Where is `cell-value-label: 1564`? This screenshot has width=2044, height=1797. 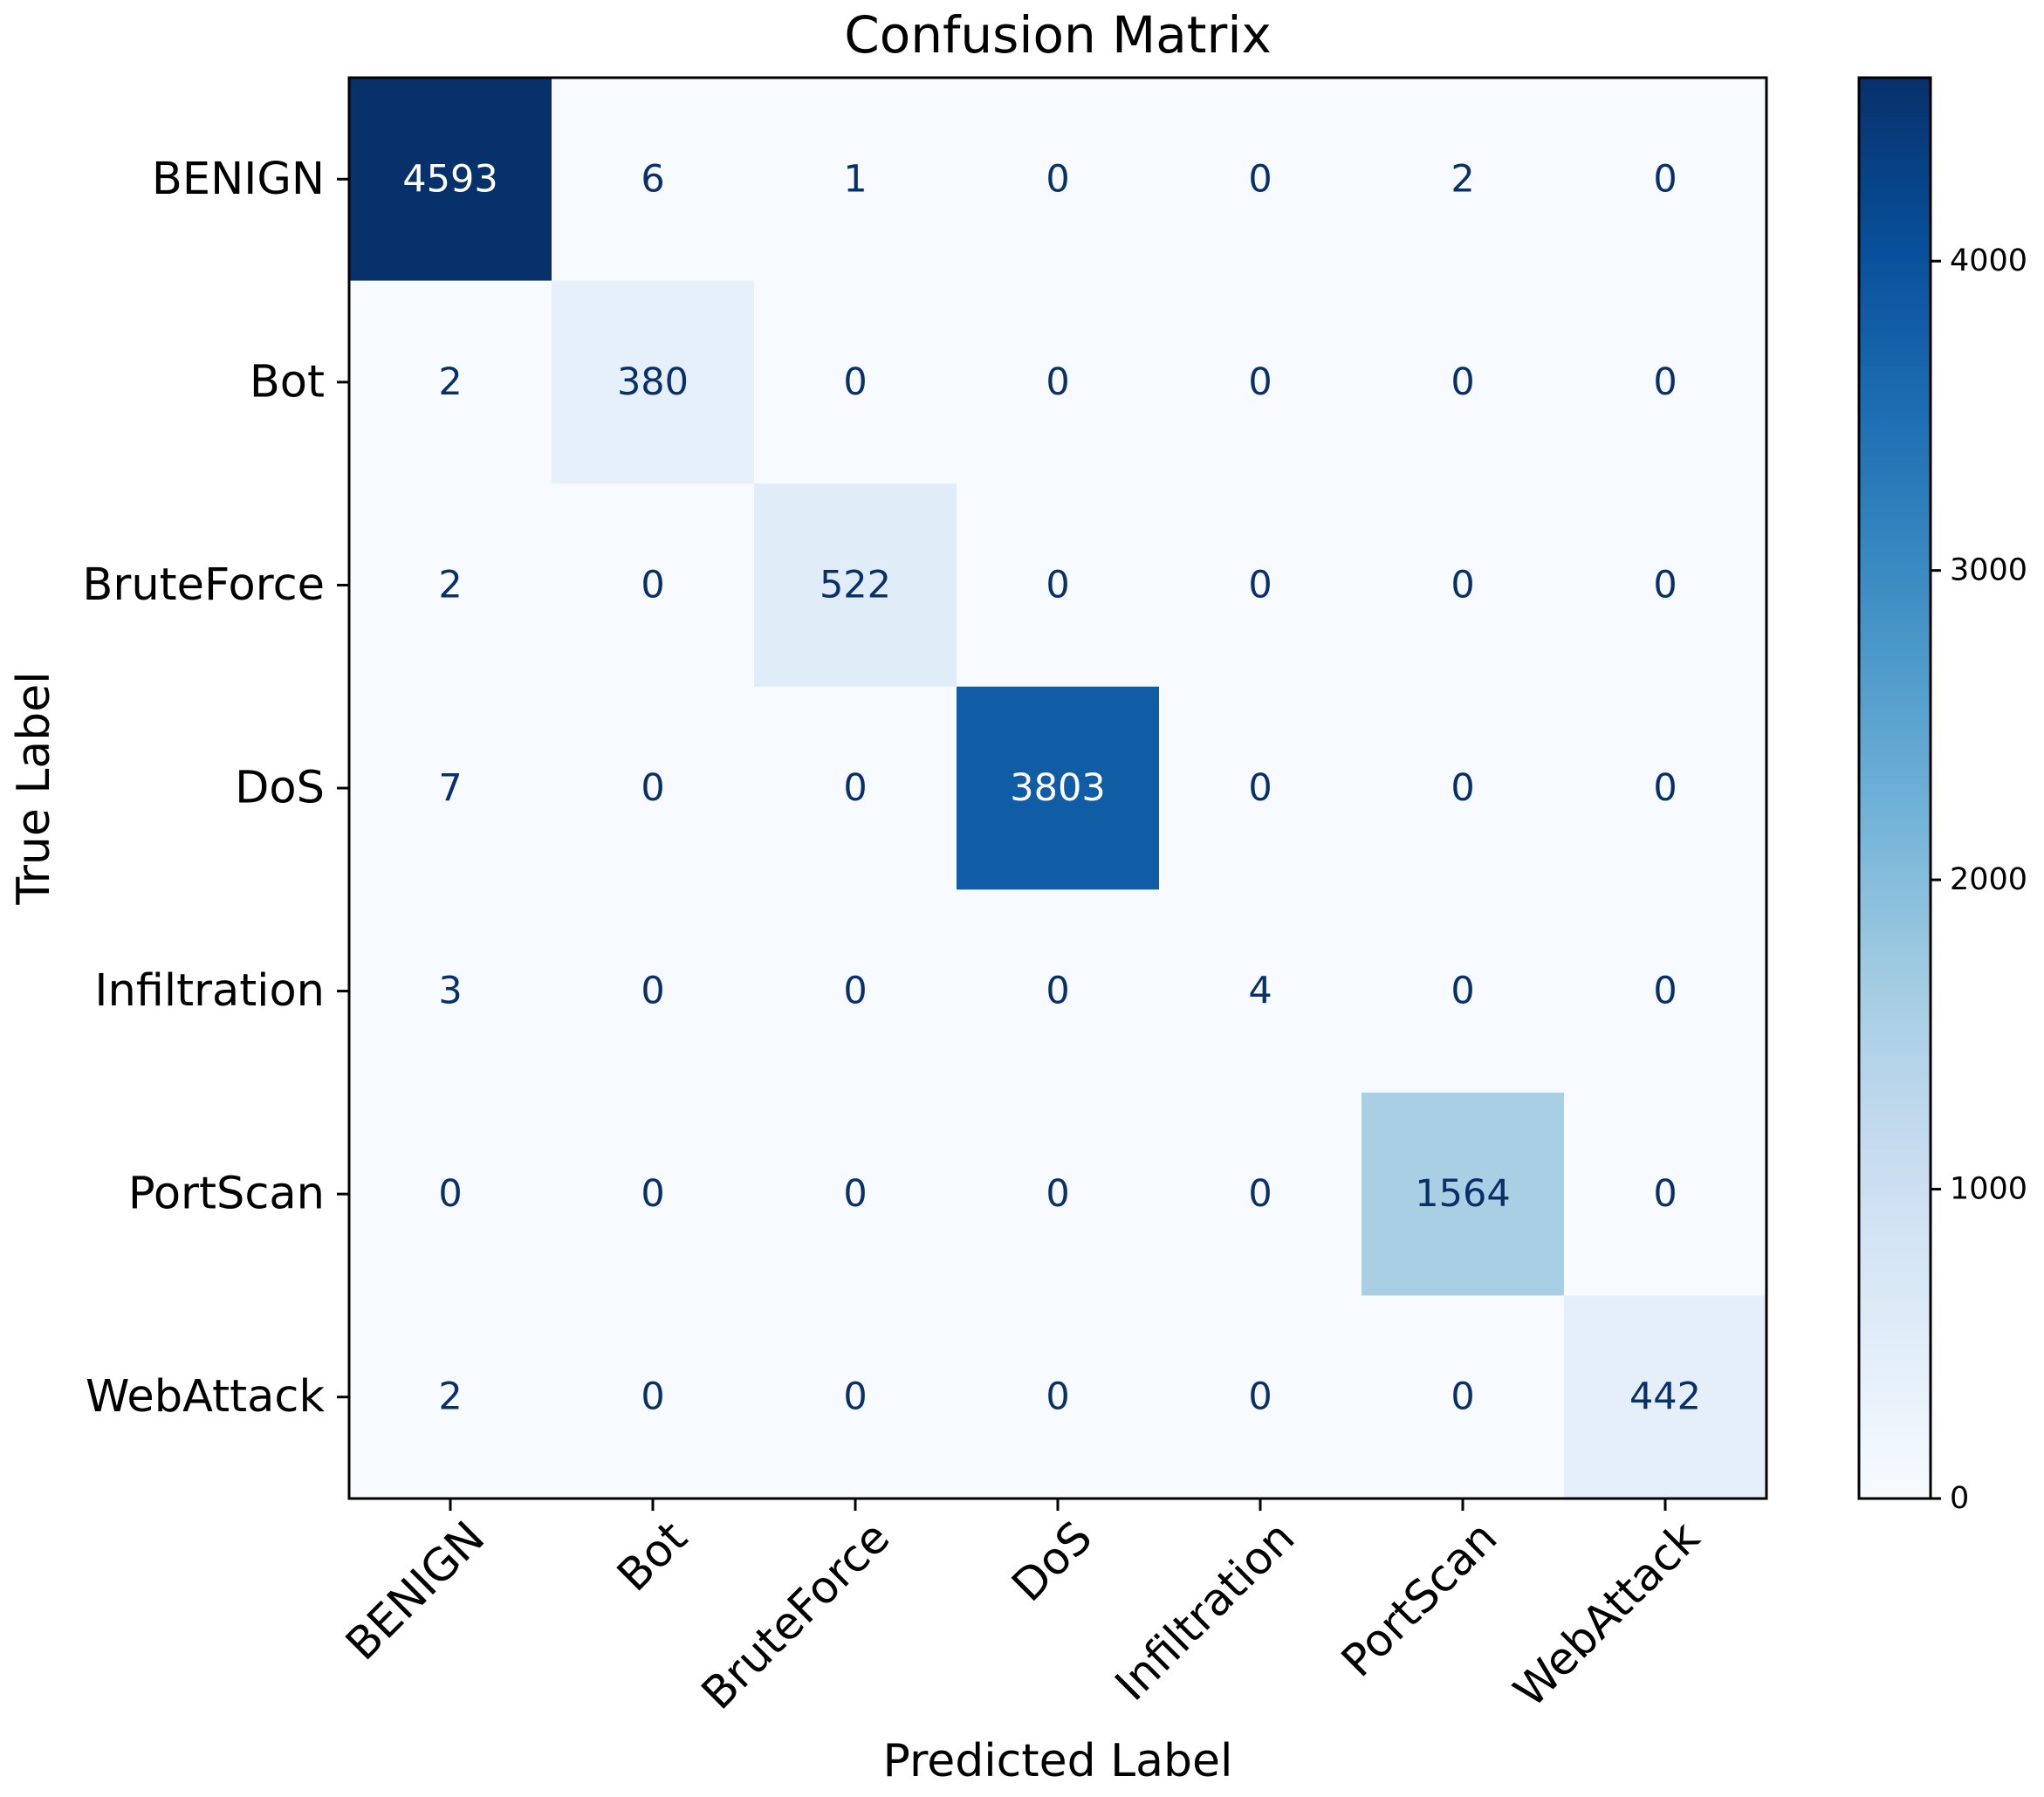
cell-value-label: 1564 is located at coordinates (1463, 1194).